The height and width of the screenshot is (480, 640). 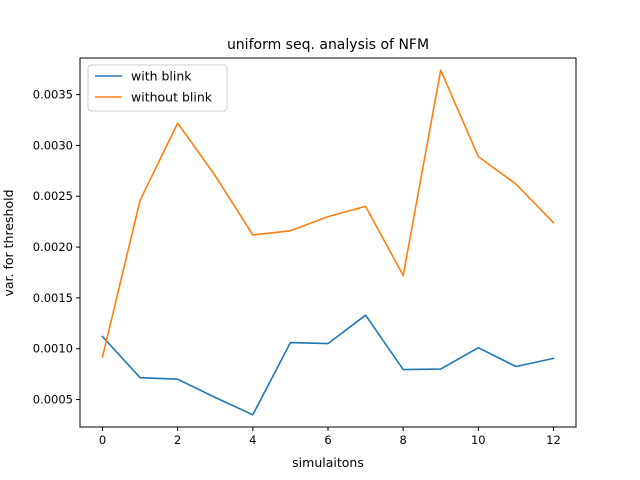 I want to click on y-tick-label: 0.0025, so click(x=53, y=196).